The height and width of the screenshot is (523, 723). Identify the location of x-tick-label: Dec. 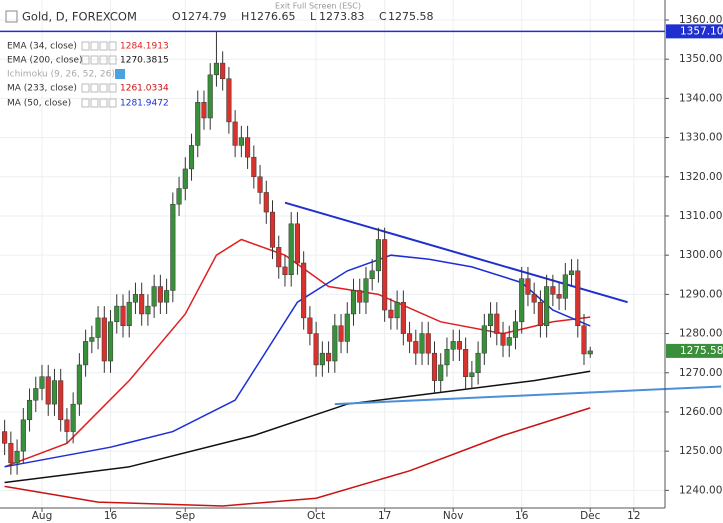
(590, 516).